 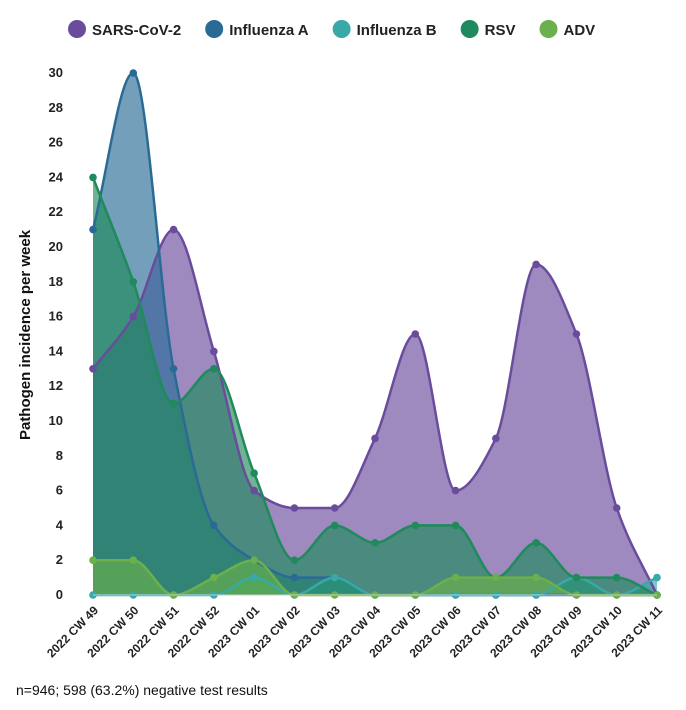 What do you see at coordinates (214, 29) in the screenshot?
I see `legend-swatch-influenza-a` at bounding box center [214, 29].